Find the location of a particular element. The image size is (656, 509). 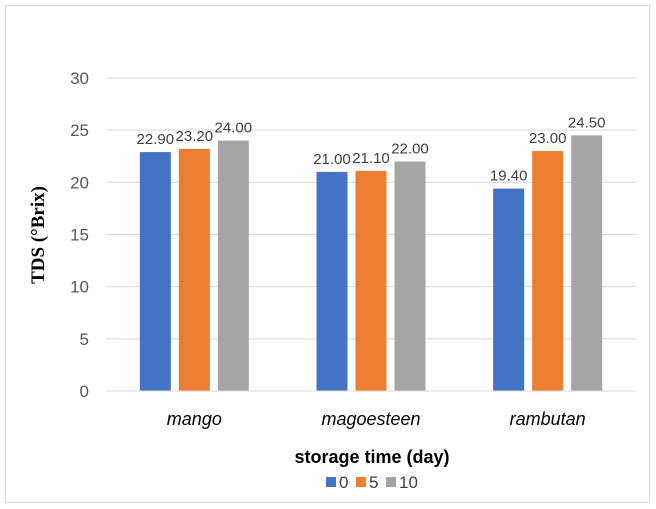

category-label: mango is located at coordinates (194, 419).